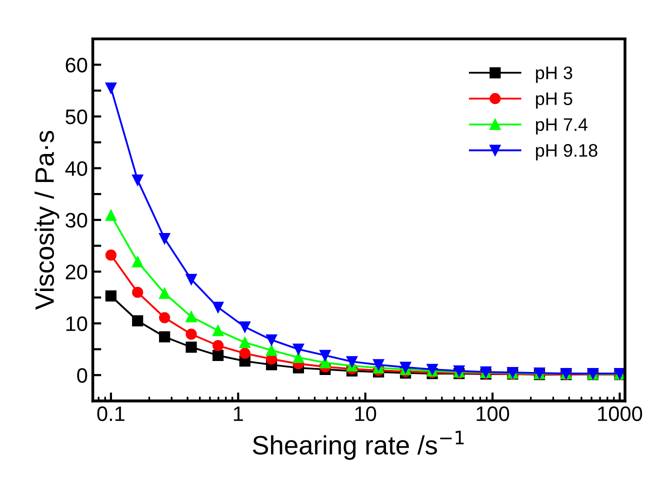  Describe the element at coordinates (77, 220) in the screenshot. I see `y-tick-label: 30` at that location.